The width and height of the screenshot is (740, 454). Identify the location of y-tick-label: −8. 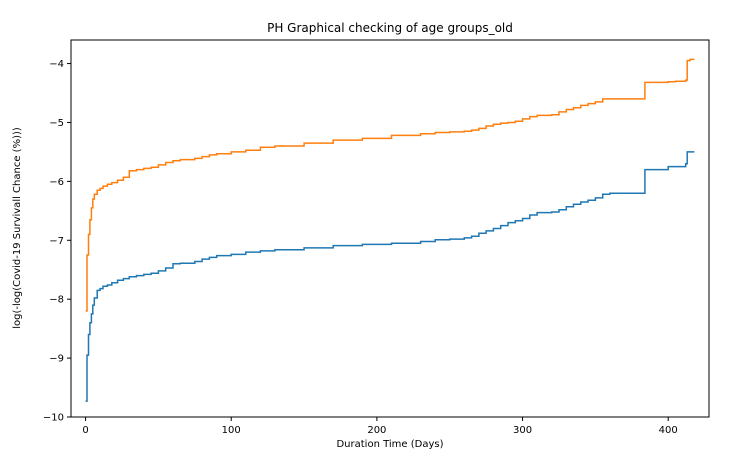
(56, 300).